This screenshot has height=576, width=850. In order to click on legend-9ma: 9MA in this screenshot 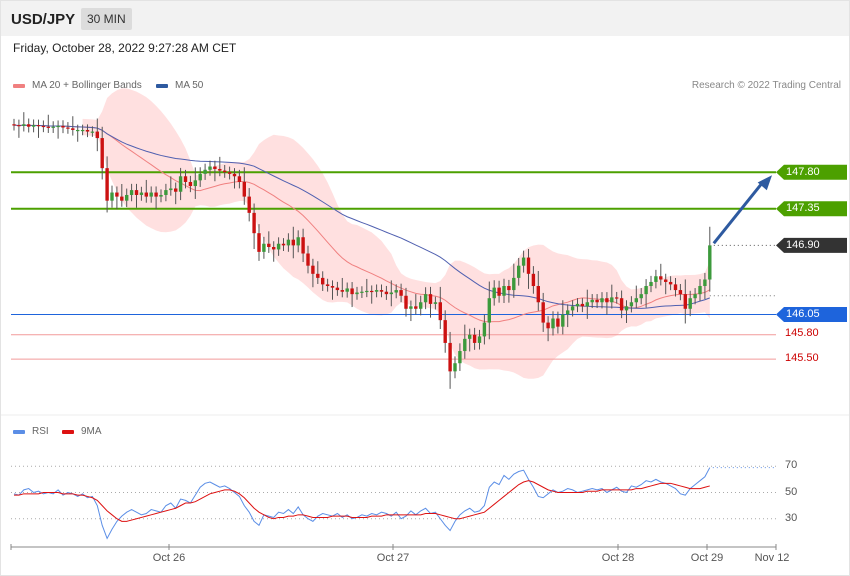, I will do `click(82, 431)`.